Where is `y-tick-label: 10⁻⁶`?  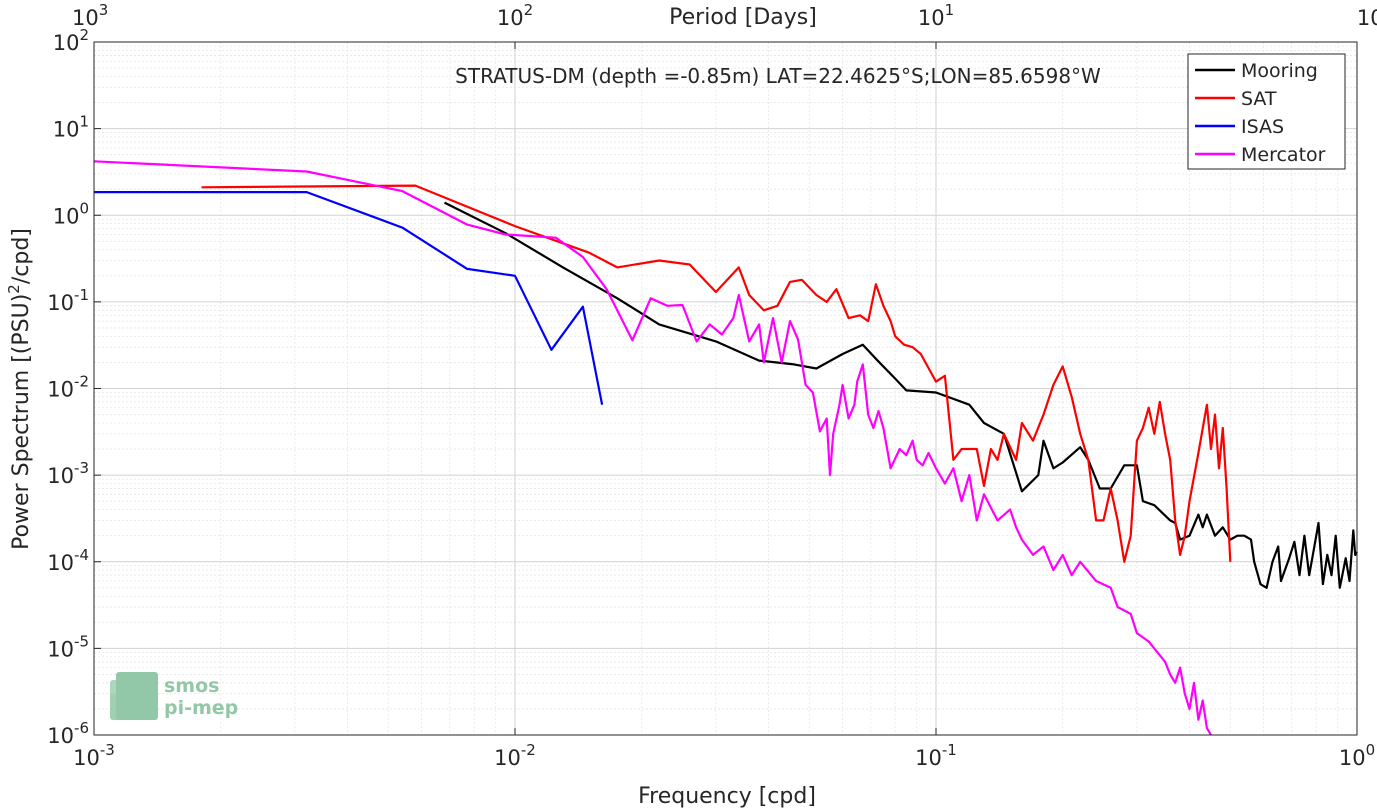
y-tick-label: 10⁻⁶ is located at coordinates (68, 733).